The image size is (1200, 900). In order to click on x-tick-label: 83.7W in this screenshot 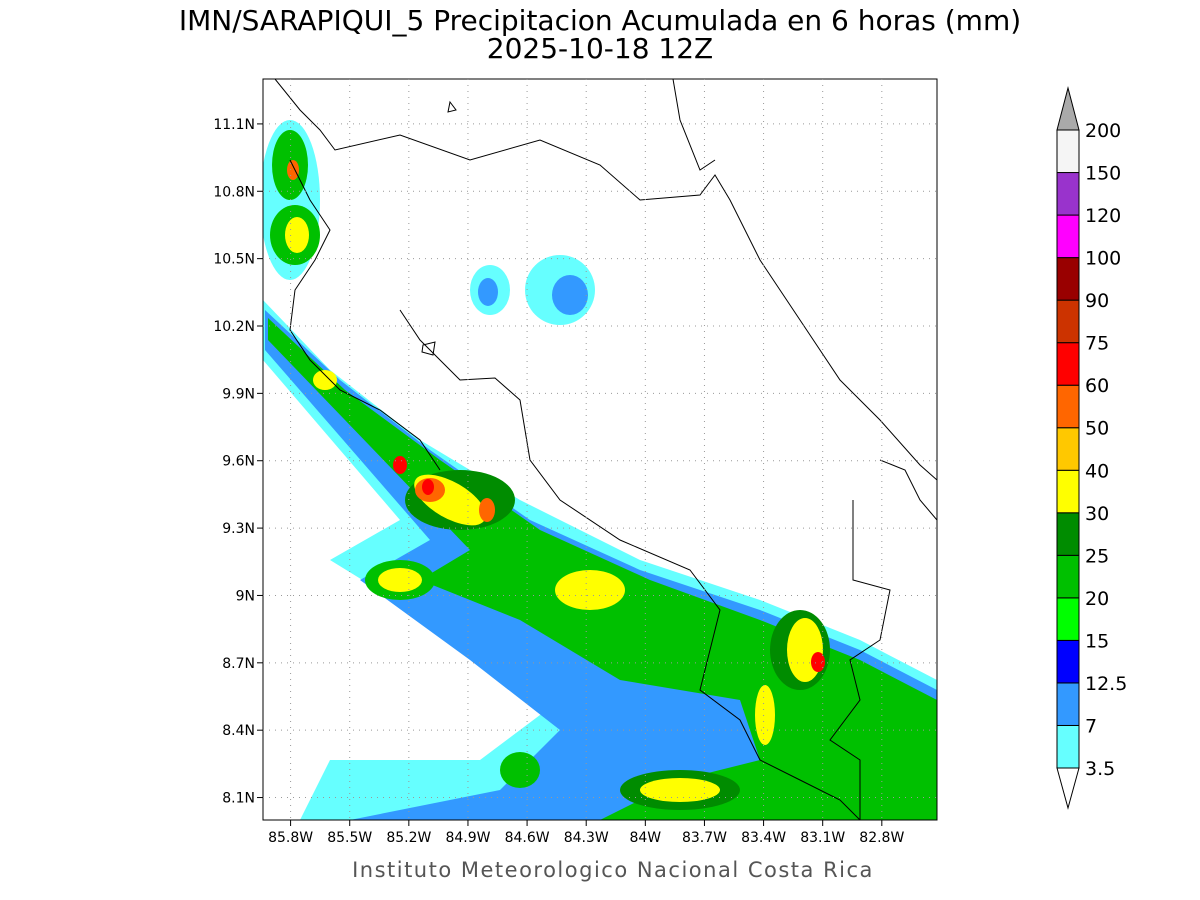, I will do `click(704, 838)`.